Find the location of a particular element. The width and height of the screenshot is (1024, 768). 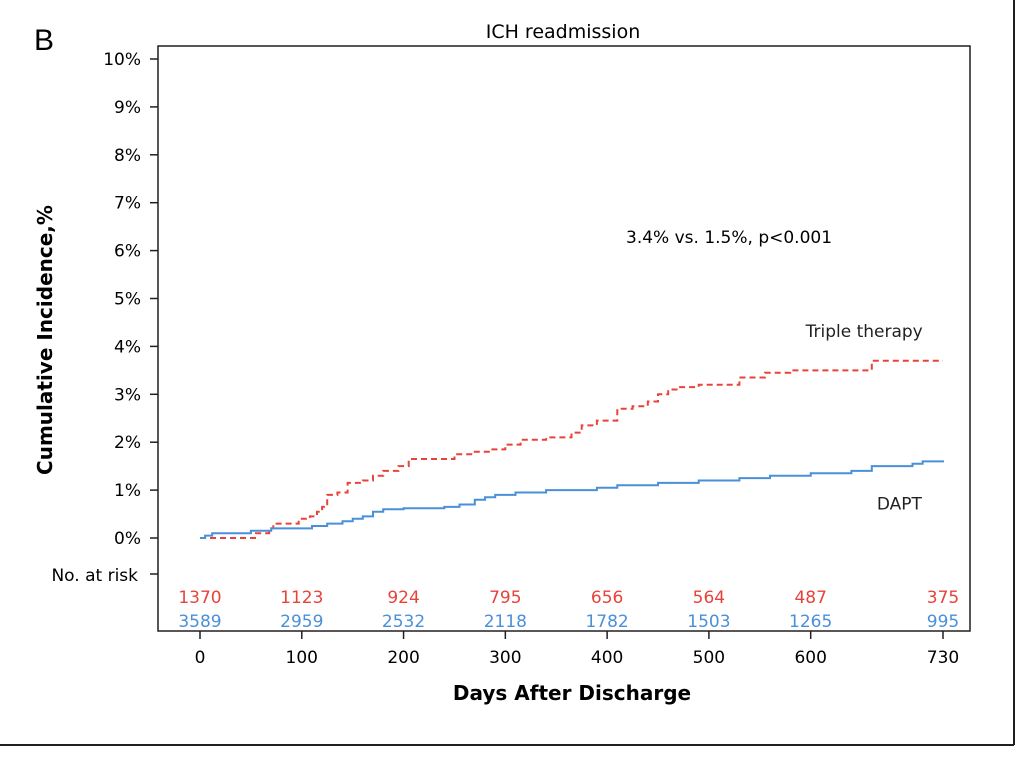

at-risk-value: 1370 is located at coordinates (199, 598).